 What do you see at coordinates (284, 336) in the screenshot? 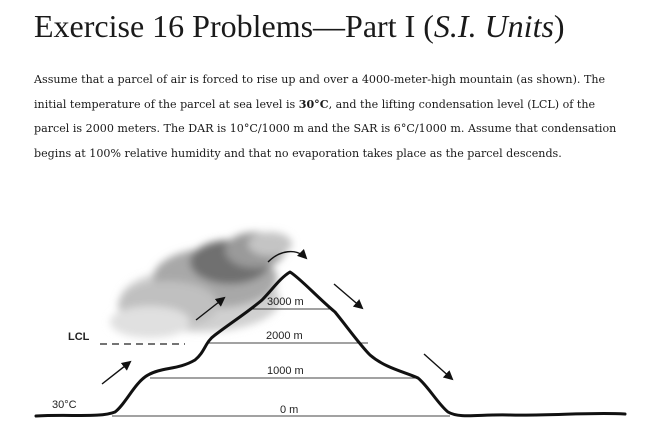
I see `altitude-label-2000: 2000 m` at bounding box center [284, 336].